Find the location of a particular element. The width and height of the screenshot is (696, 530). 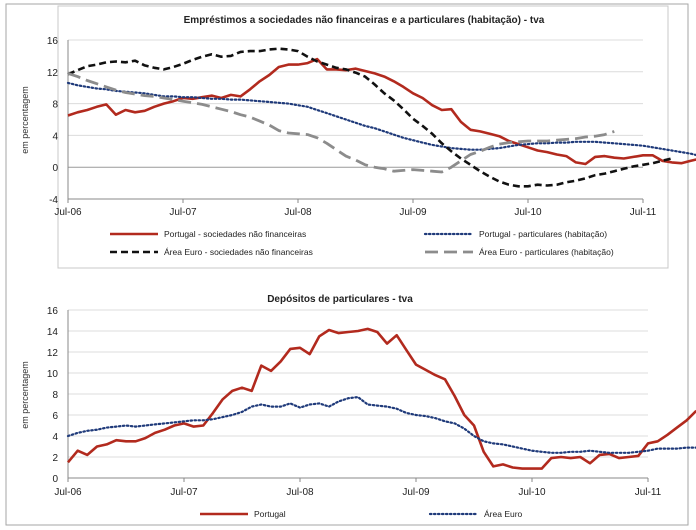

legend-label: Área Euro is located at coordinates (503, 514).